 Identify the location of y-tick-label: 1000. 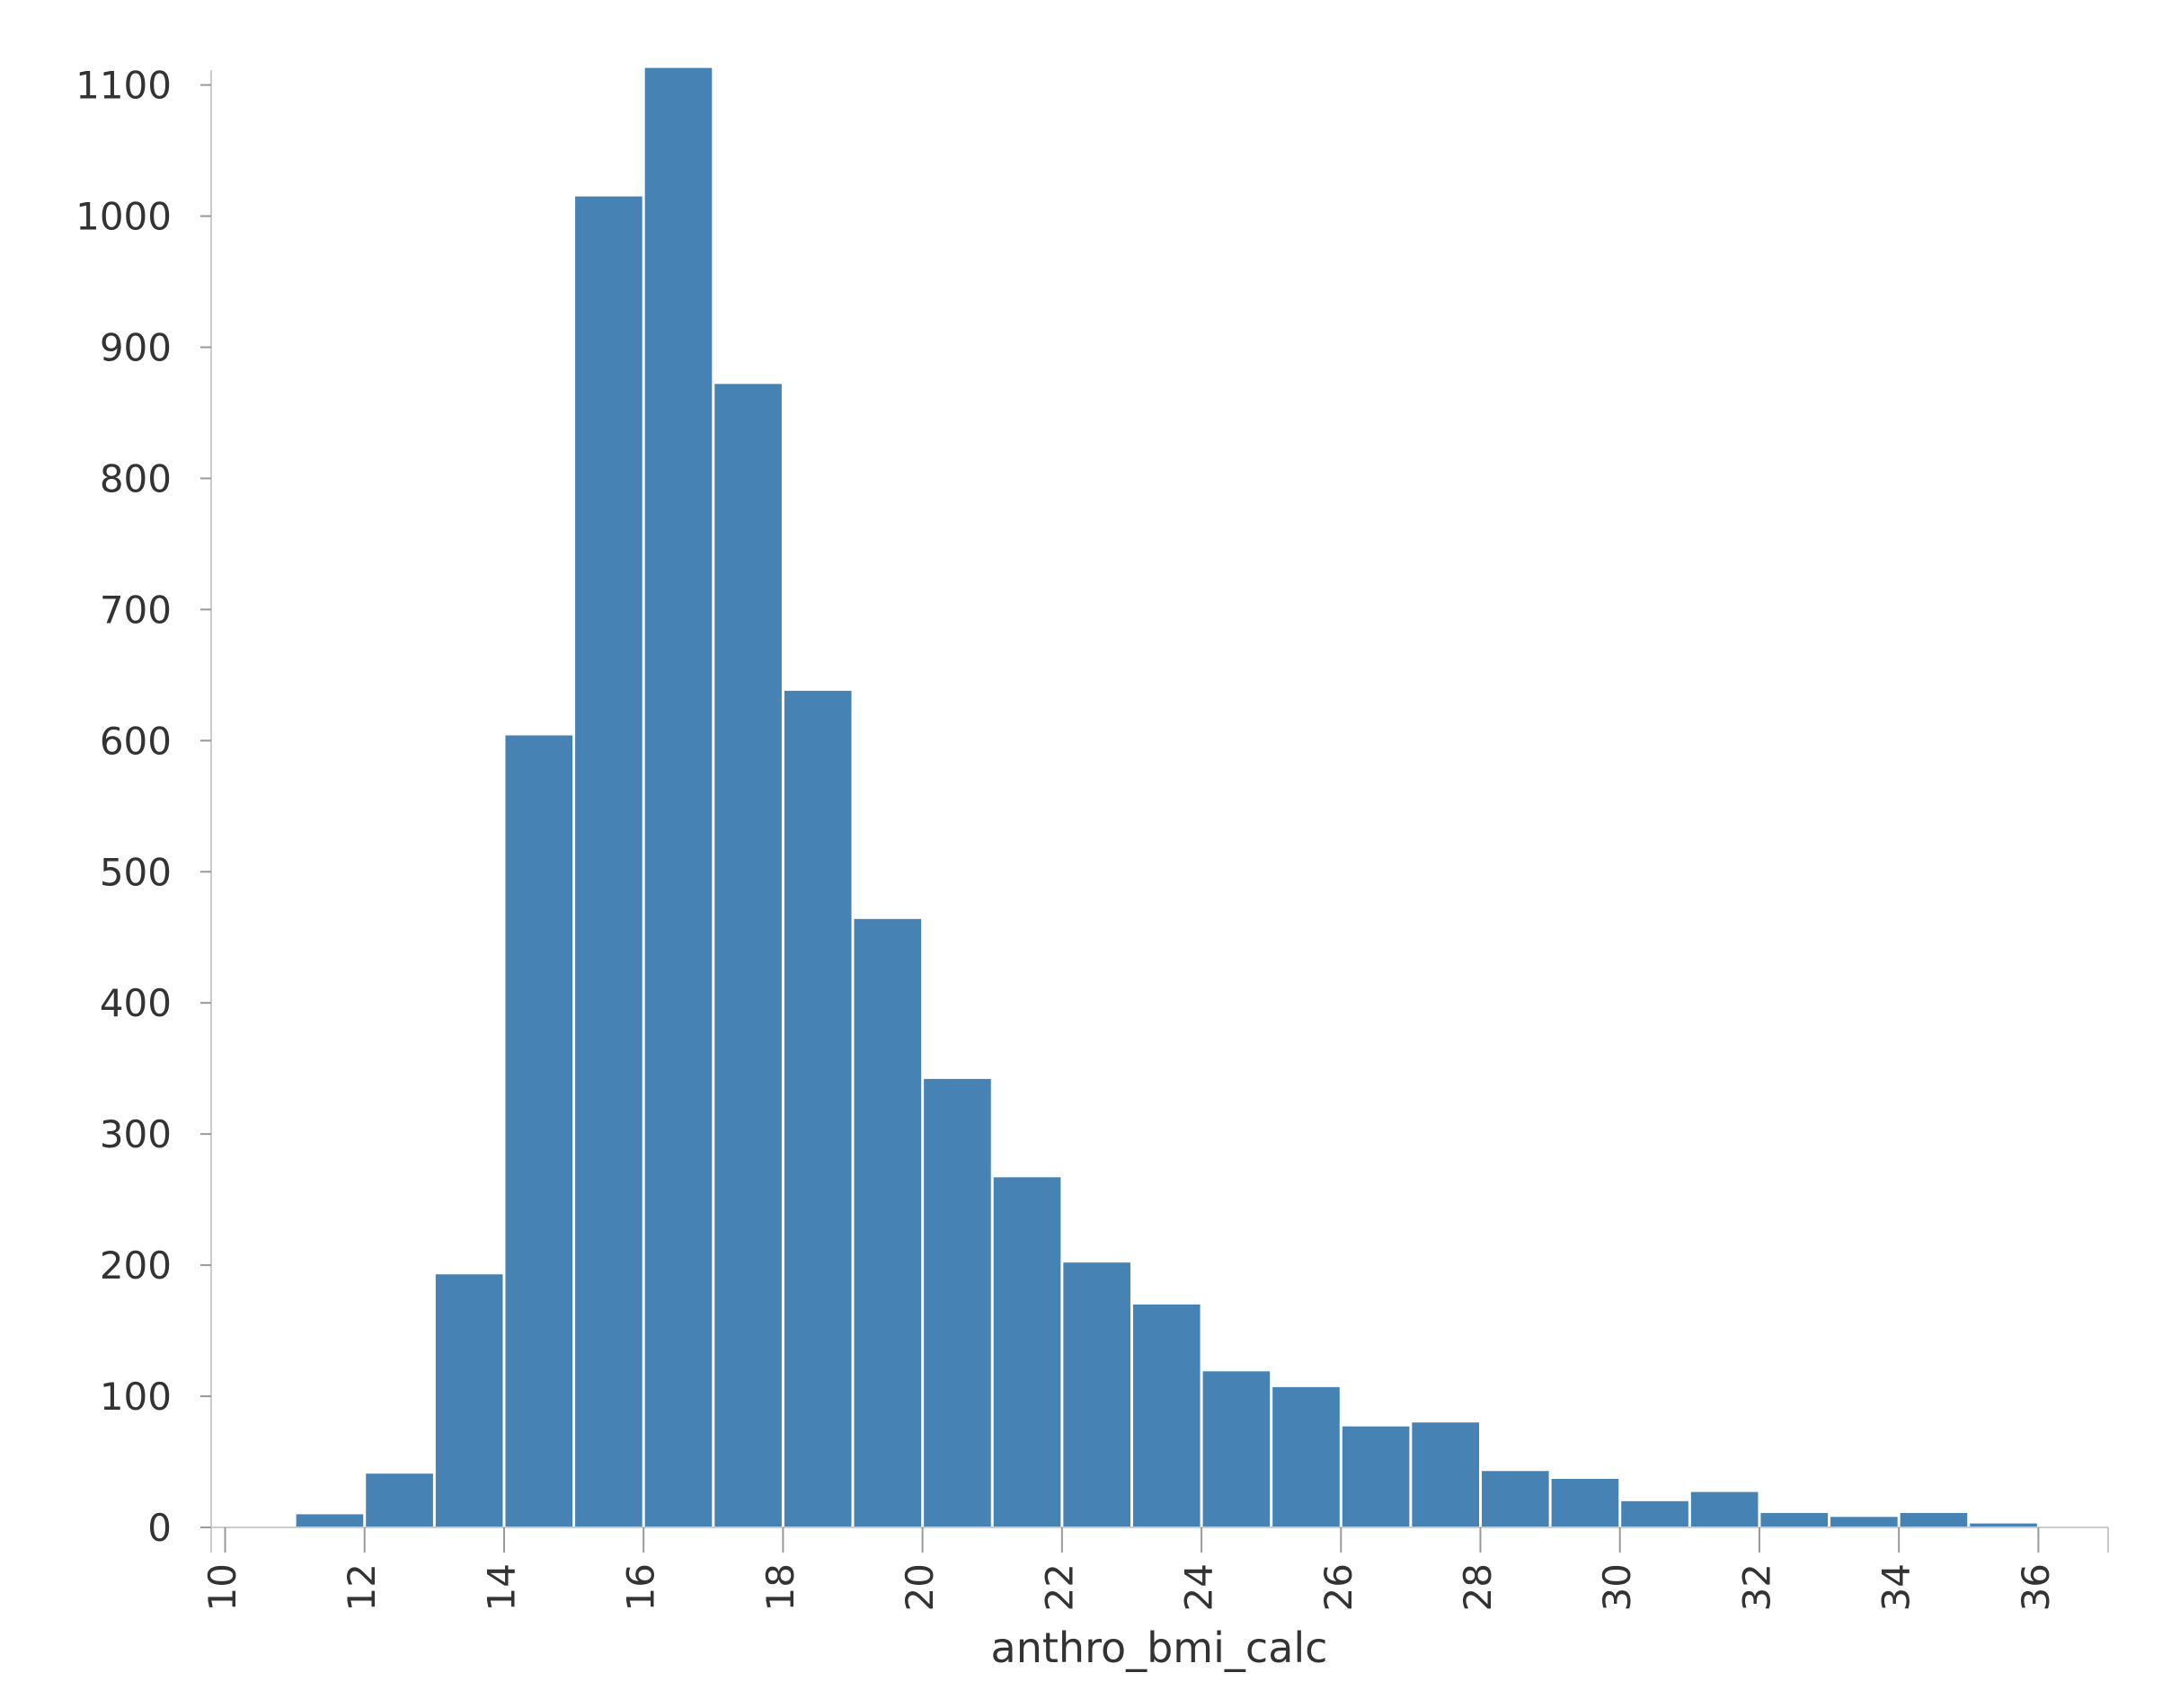
(124, 217).